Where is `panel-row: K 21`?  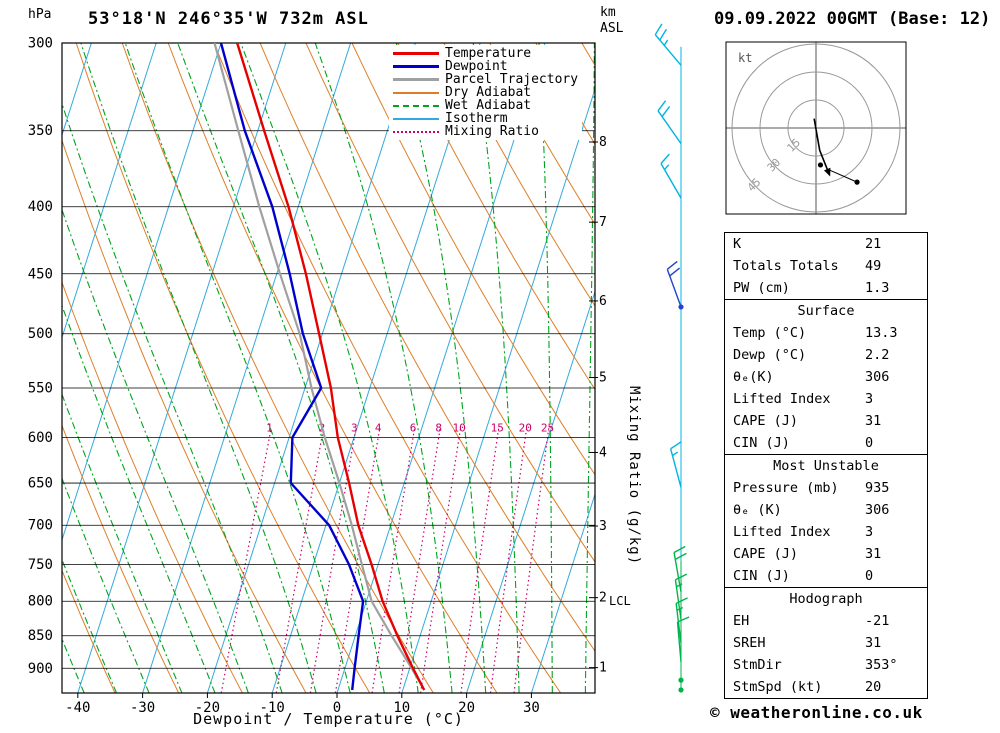
panel-row: K 21 is located at coordinates (826, 244).